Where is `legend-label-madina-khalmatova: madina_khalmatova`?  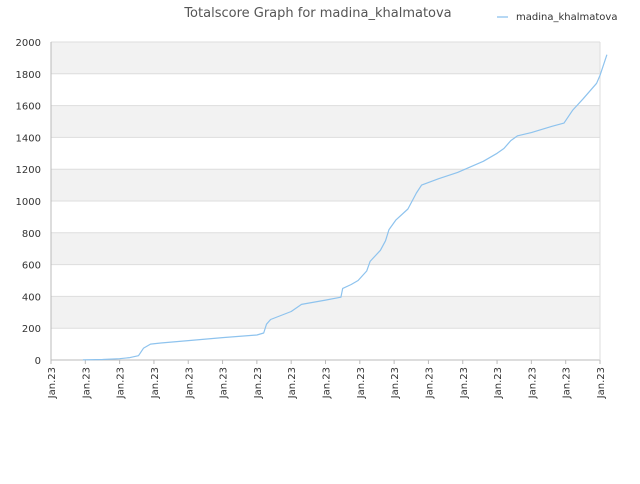 legend-label-madina-khalmatova: madina_khalmatova is located at coordinates (566, 17).